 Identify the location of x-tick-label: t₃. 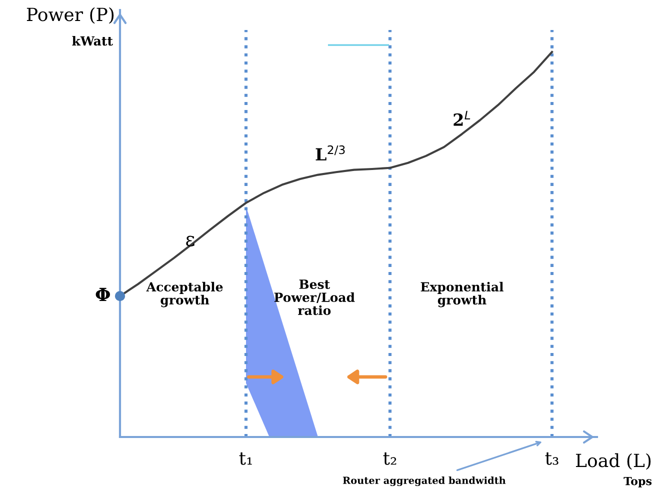
(551, 458).